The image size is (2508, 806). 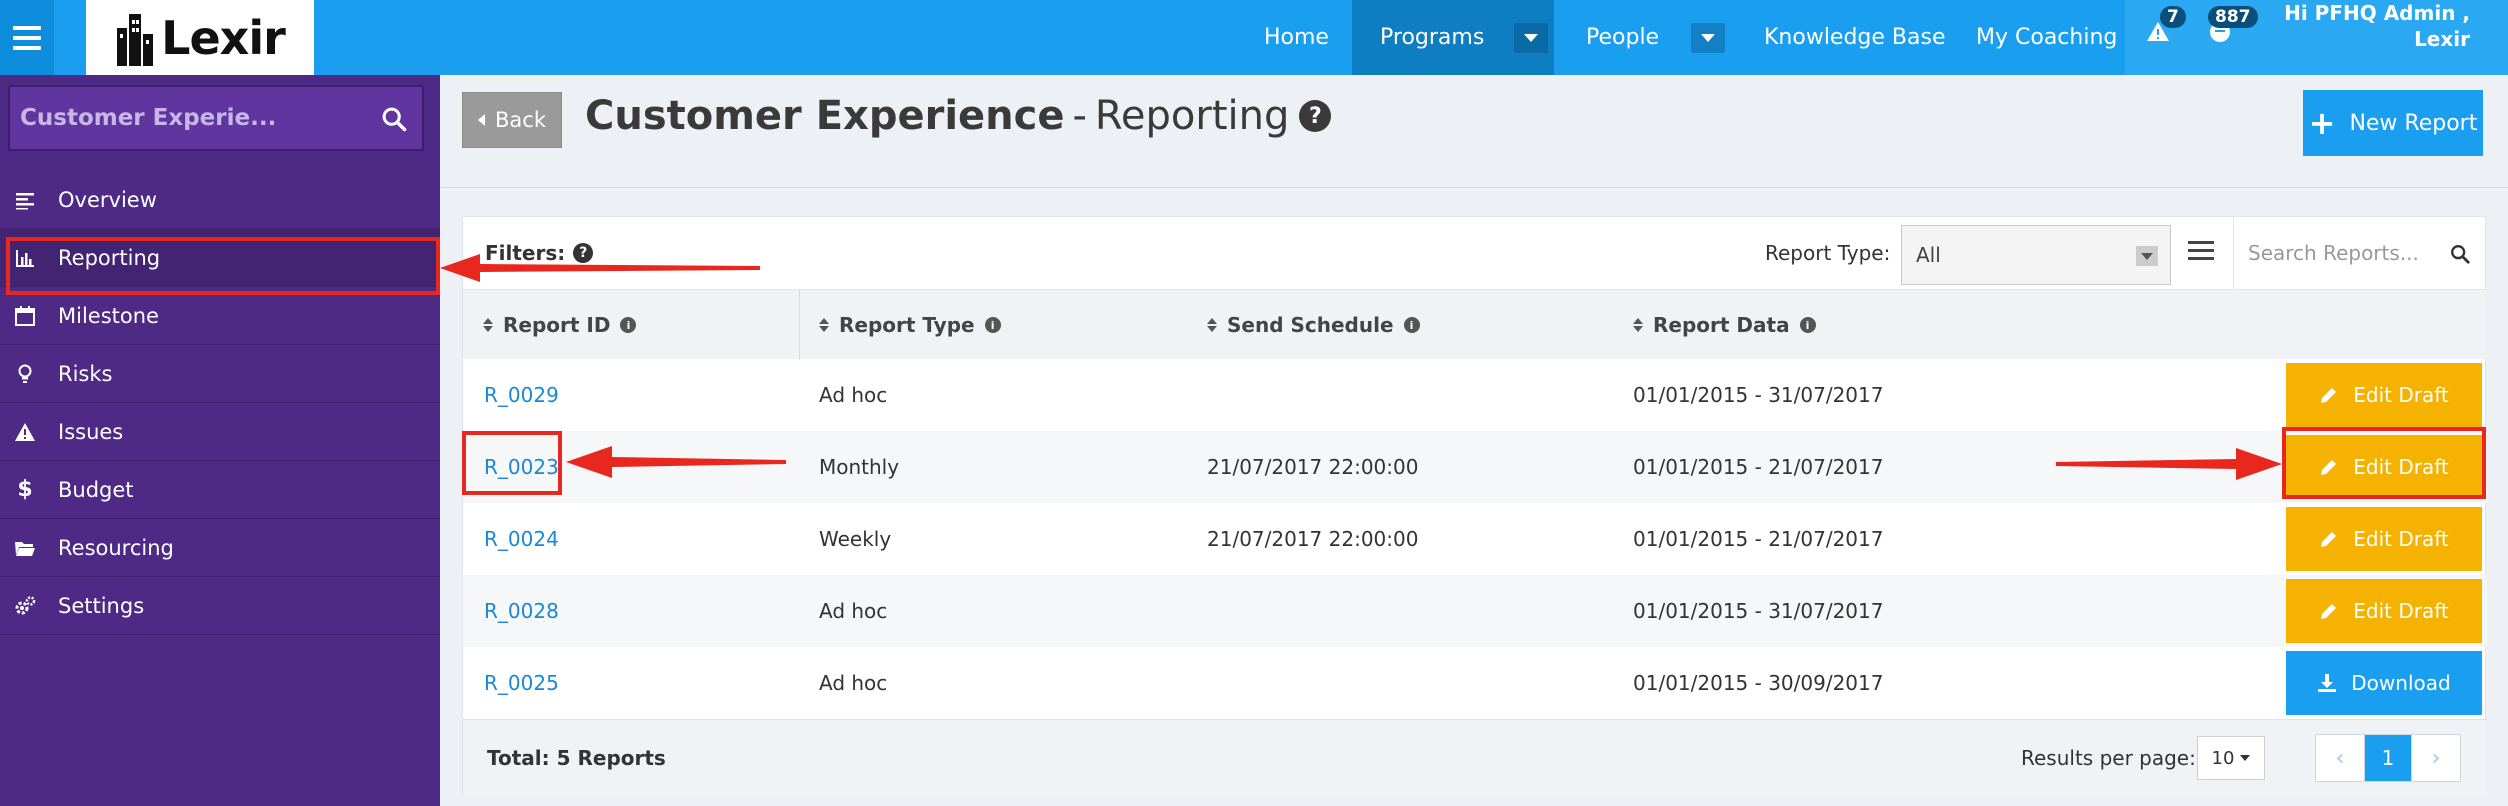 I want to click on nav-my-coaching: My Coaching, so click(x=2047, y=37).